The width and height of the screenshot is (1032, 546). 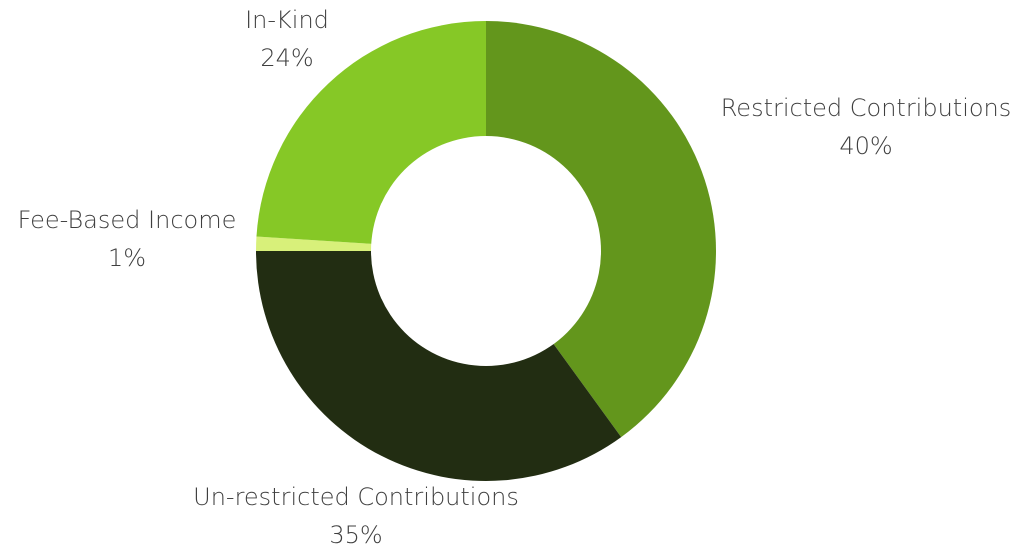 I want to click on label-in-kind: In-Kind, so click(x=287, y=20).